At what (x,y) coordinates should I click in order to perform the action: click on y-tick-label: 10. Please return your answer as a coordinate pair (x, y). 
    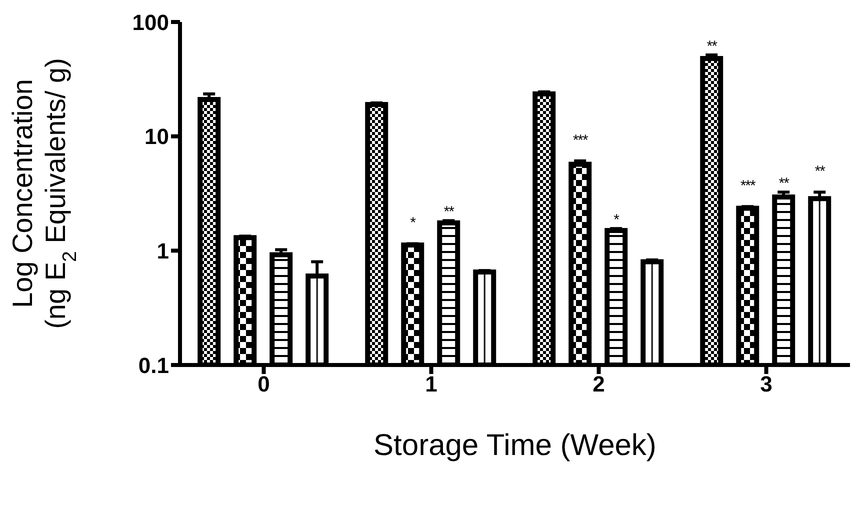
    Looking at the image, I should click on (156, 137).